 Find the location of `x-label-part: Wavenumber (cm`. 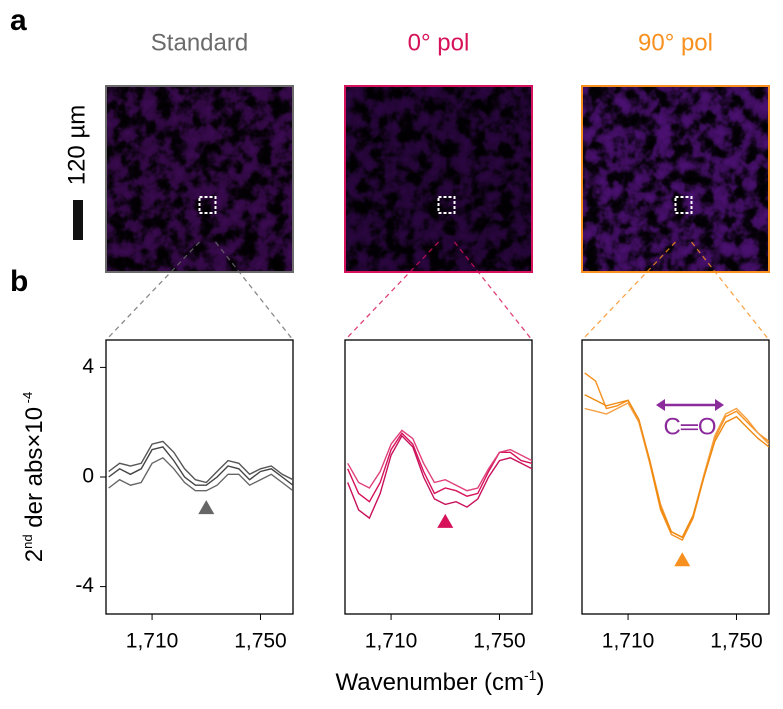

x-label-part: Wavenumber (cm is located at coordinates (430, 682).